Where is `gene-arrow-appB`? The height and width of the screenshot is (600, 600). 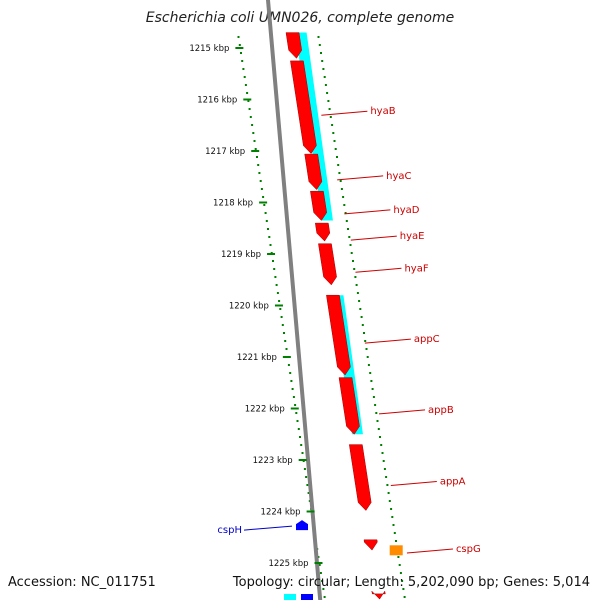 gene-arrow-appB is located at coordinates (349, 406).